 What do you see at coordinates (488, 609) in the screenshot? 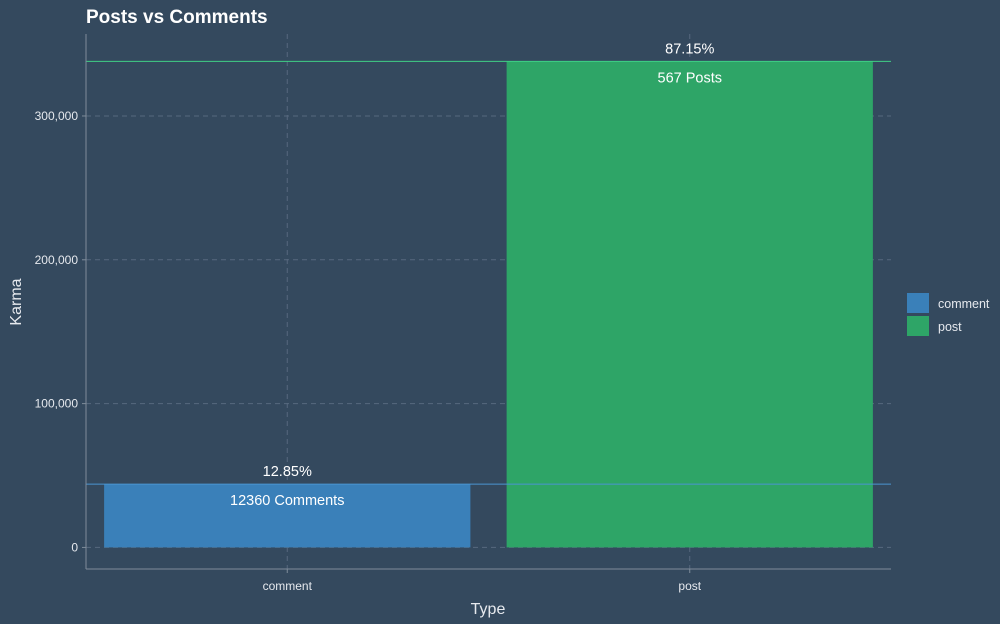
I see `x-axis-title: Type` at bounding box center [488, 609].